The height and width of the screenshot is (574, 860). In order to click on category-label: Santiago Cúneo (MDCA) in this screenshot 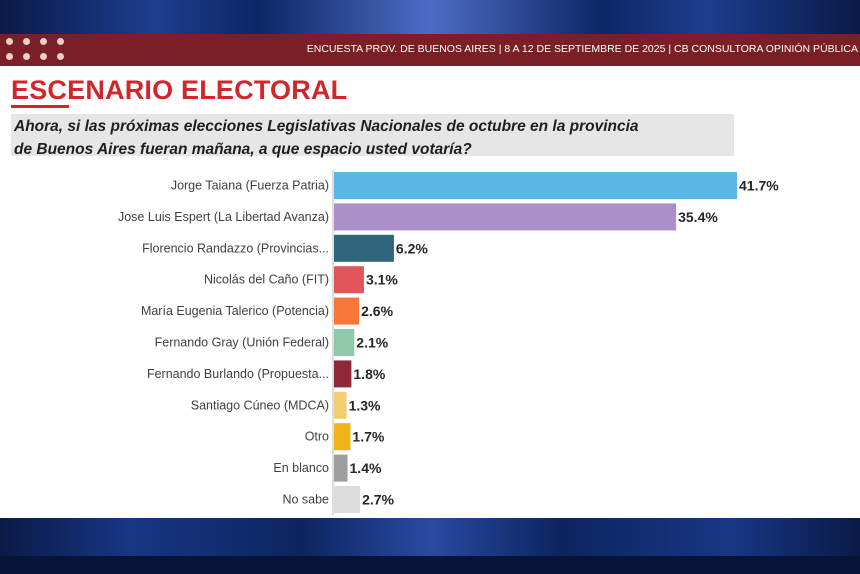, I will do `click(260, 405)`.